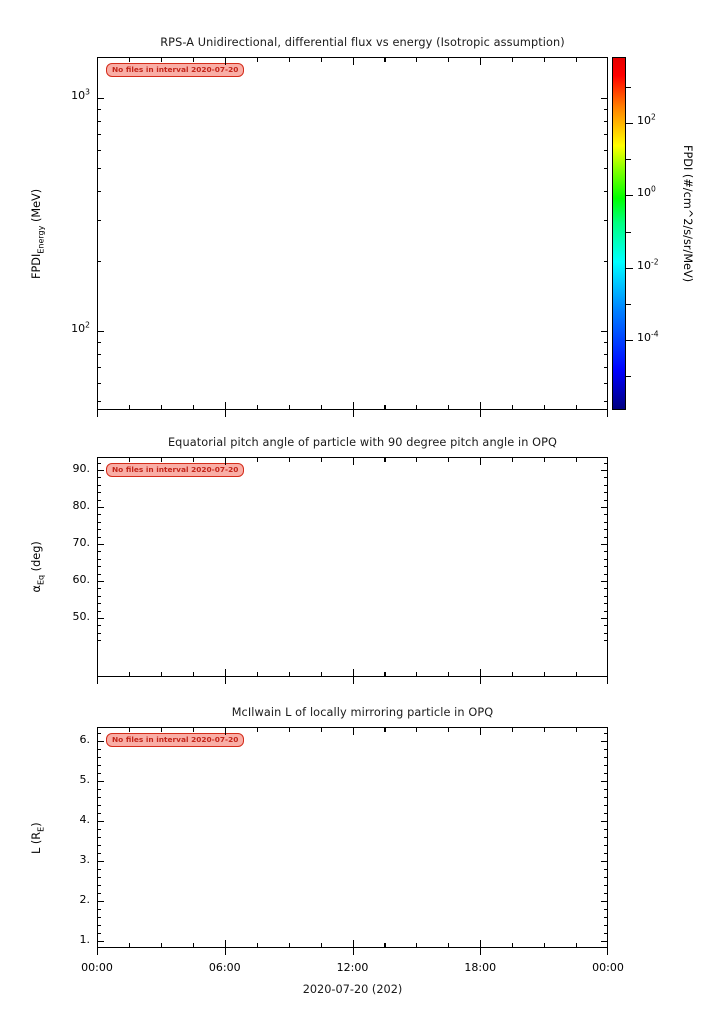 The width and height of the screenshot is (725, 1019). I want to click on x-tick-label-1: 06:00, so click(224, 967).